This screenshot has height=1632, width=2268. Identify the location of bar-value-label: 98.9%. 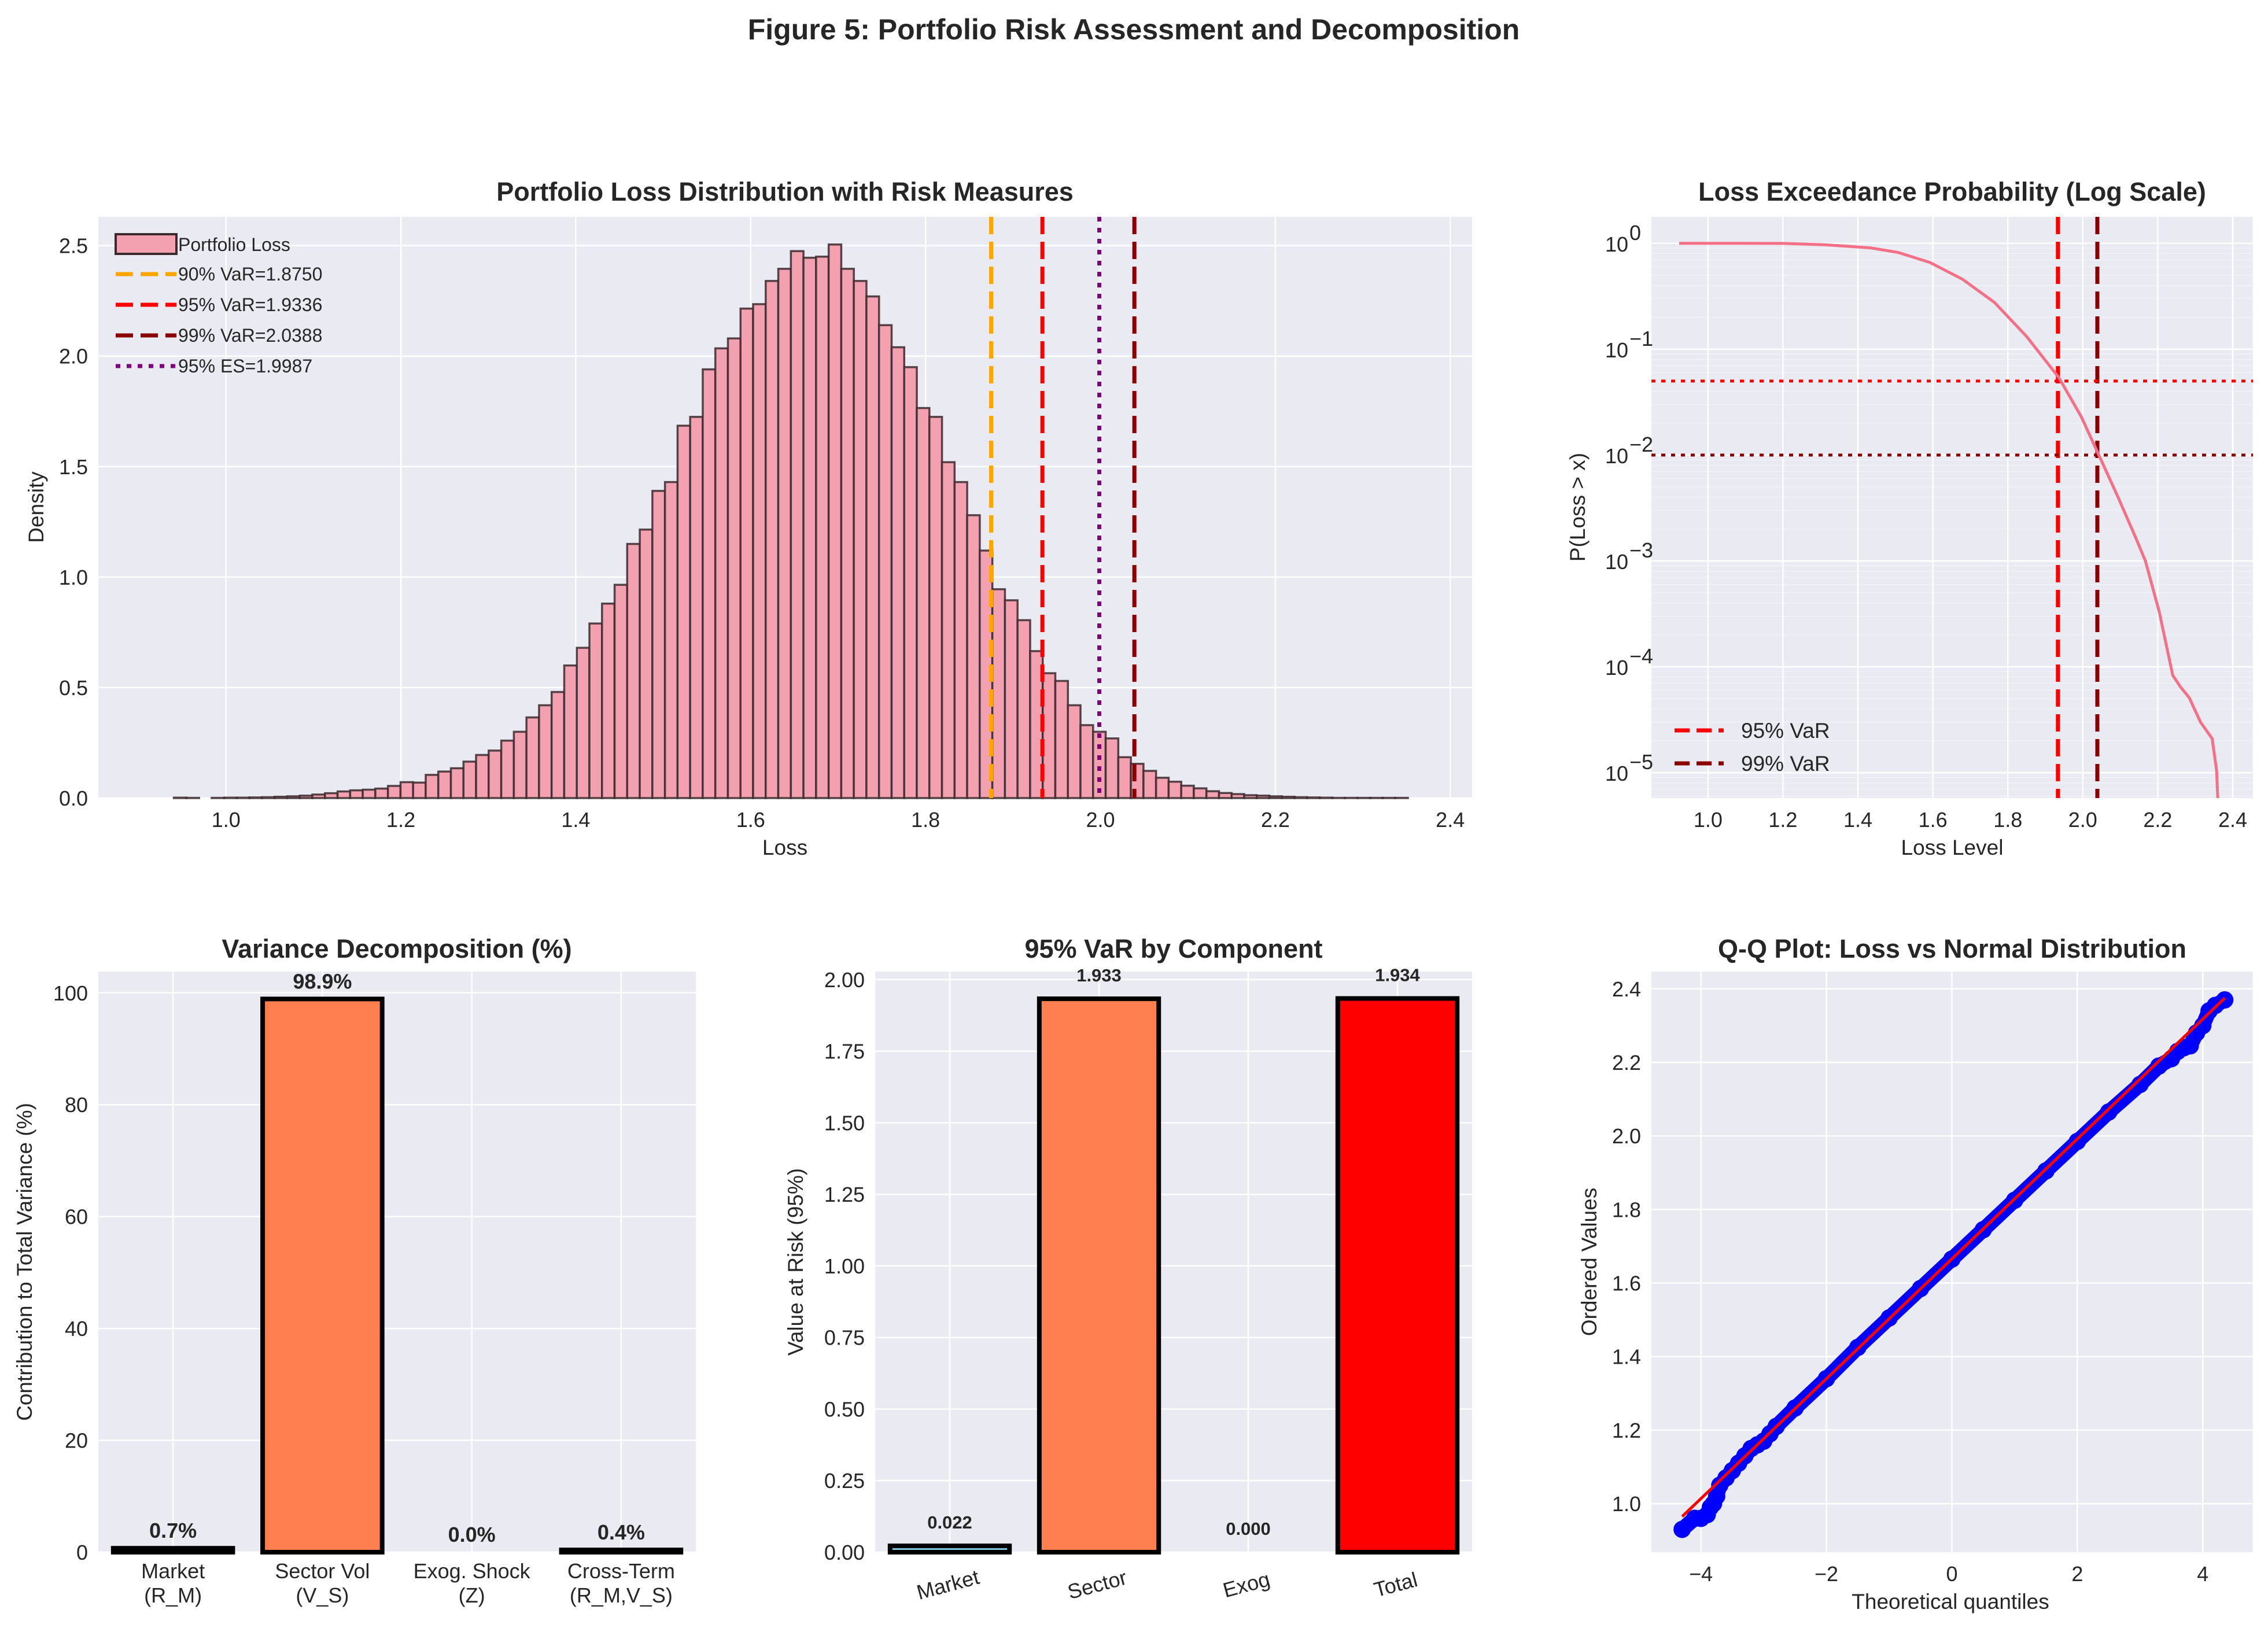
(322, 981).